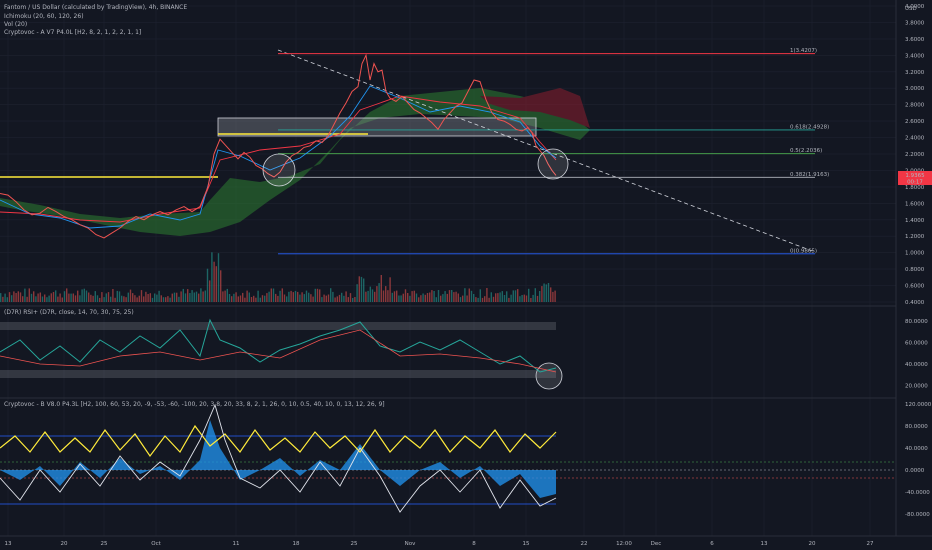 The width and height of the screenshot is (932, 550). I want to click on indicator-ichimoku: Ichimoku (20, 60, 120, 26), so click(44, 16).